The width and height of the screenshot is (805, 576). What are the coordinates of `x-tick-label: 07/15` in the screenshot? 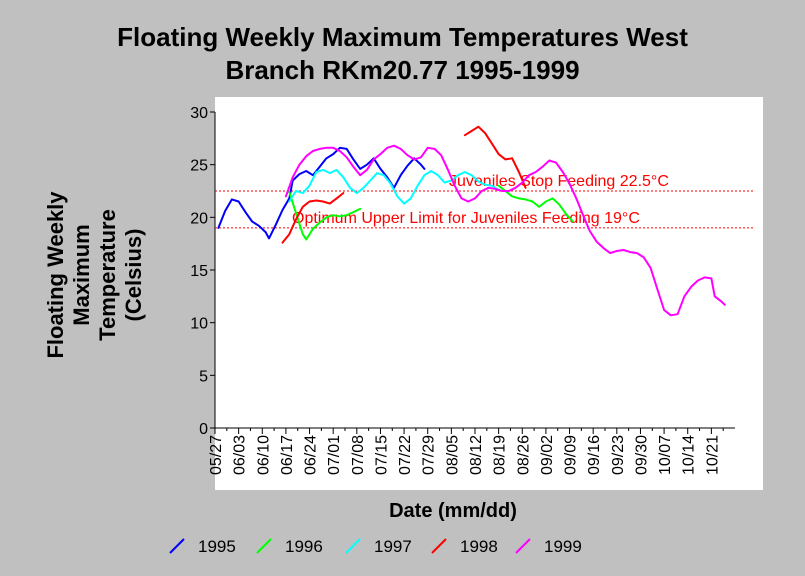 It's located at (381, 455).